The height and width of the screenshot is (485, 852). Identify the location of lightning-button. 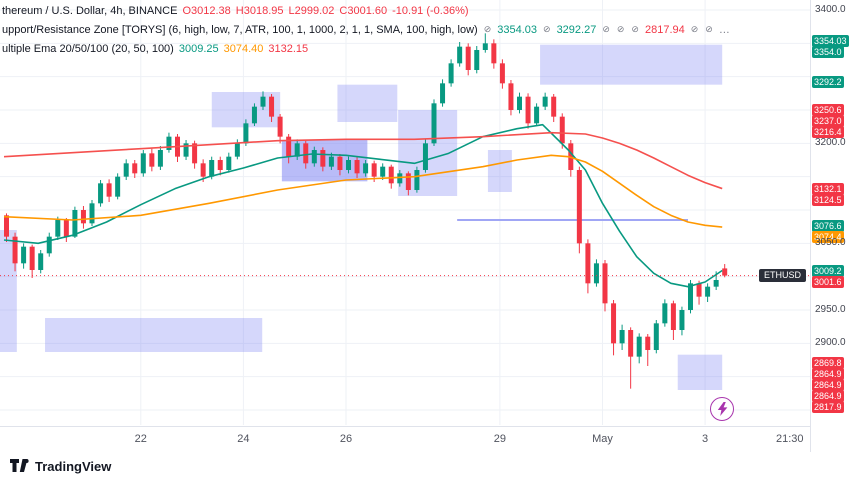
(722, 409).